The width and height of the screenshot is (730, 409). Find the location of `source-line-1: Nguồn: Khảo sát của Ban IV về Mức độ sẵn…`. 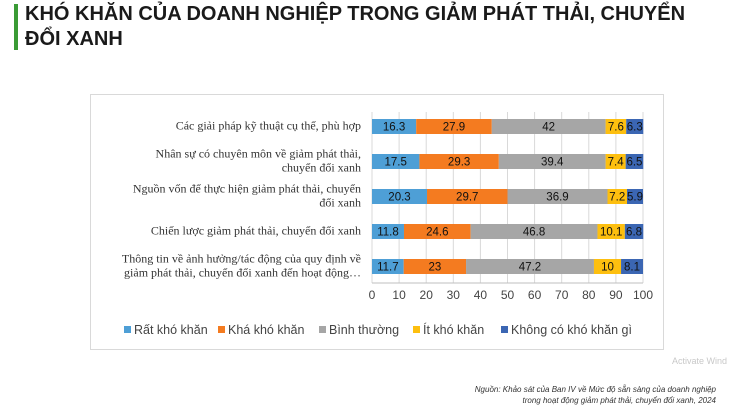

source-line-1: Nguồn: Khảo sát của Ban IV về Mức độ sẵn… is located at coordinates (595, 389).